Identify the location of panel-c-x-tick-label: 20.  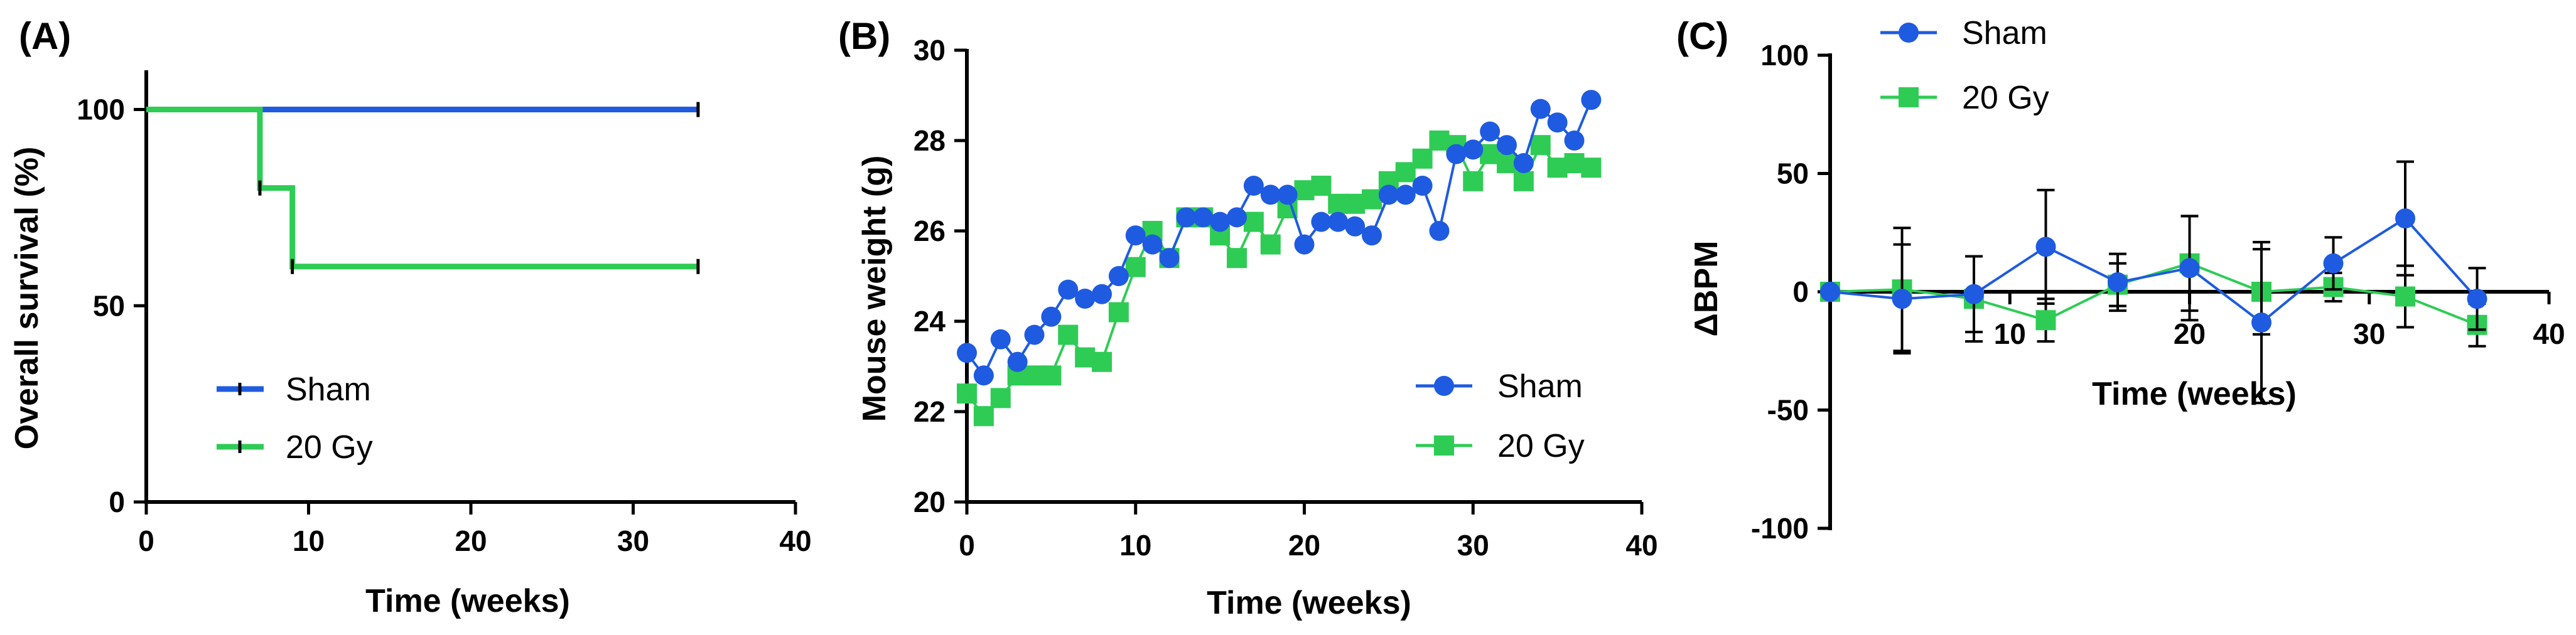
(2190, 334).